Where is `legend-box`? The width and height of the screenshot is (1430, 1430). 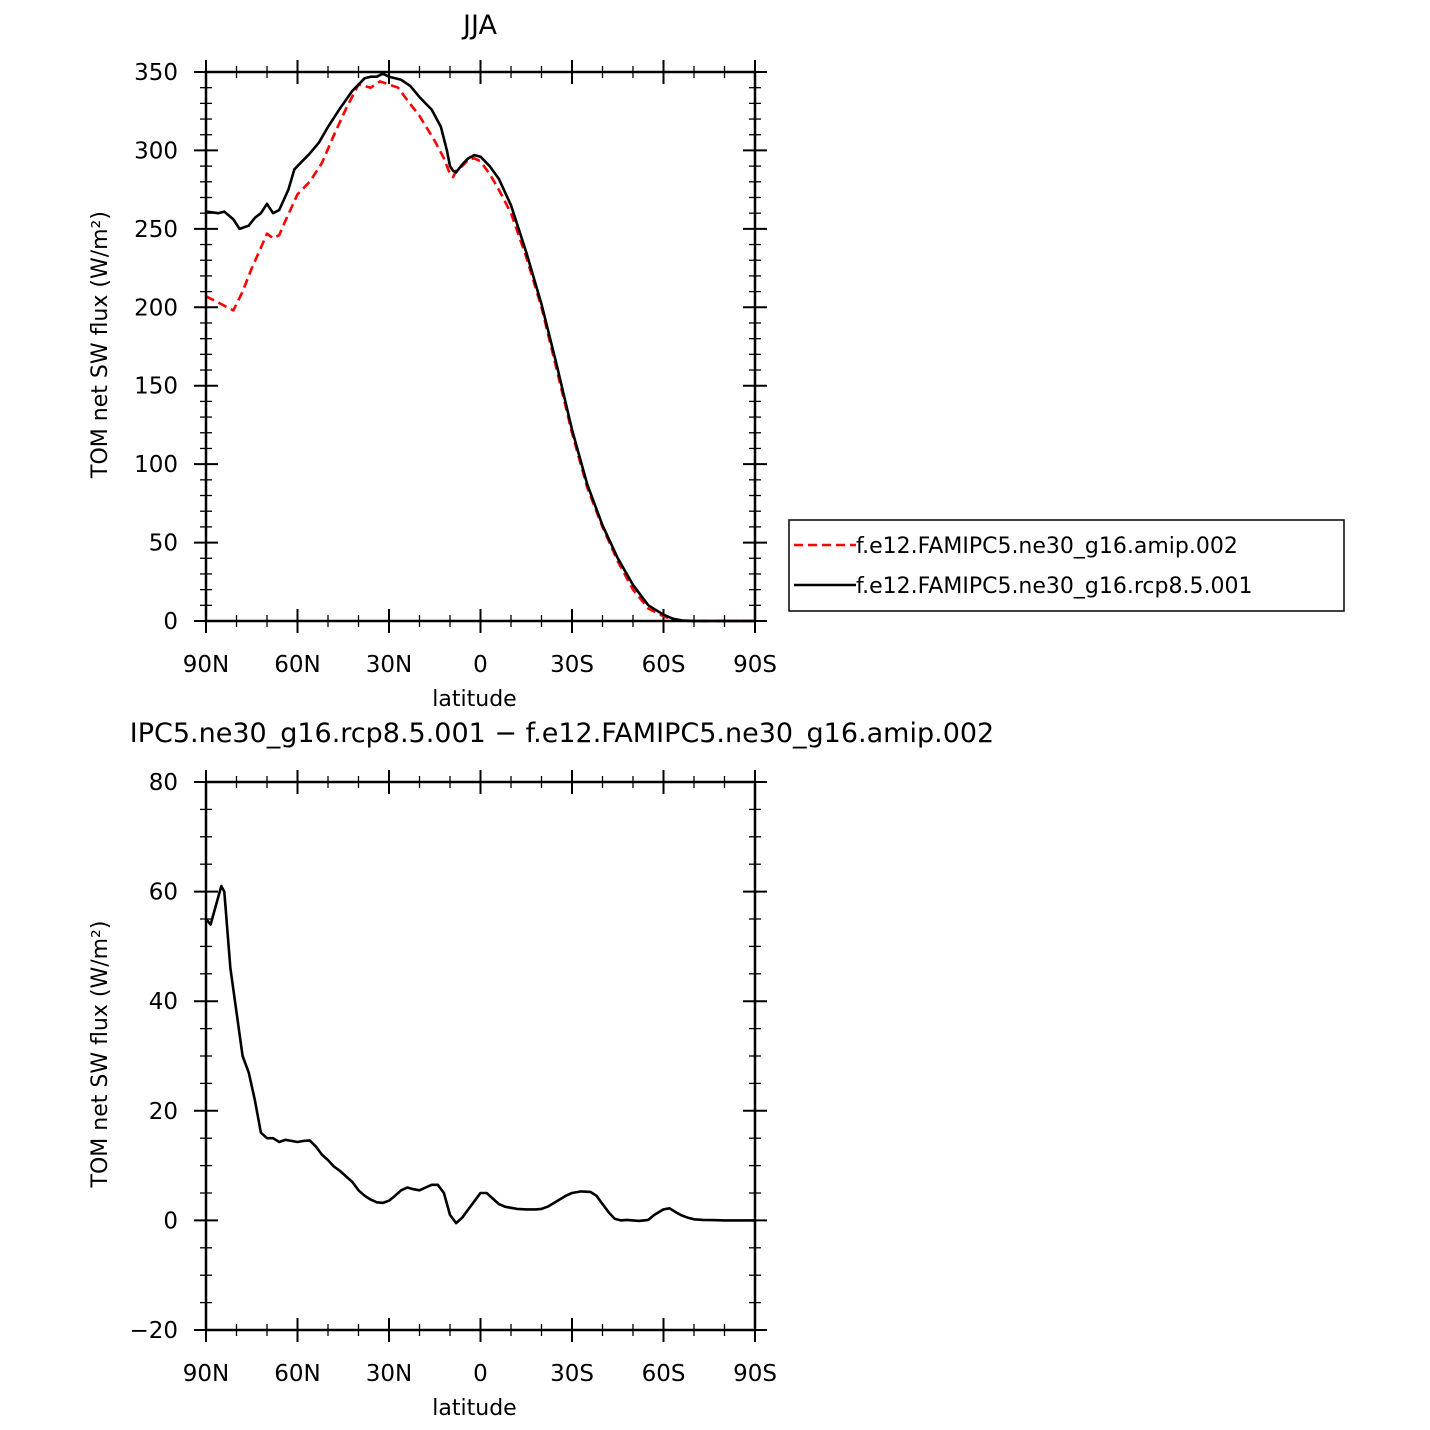 legend-box is located at coordinates (1066, 565).